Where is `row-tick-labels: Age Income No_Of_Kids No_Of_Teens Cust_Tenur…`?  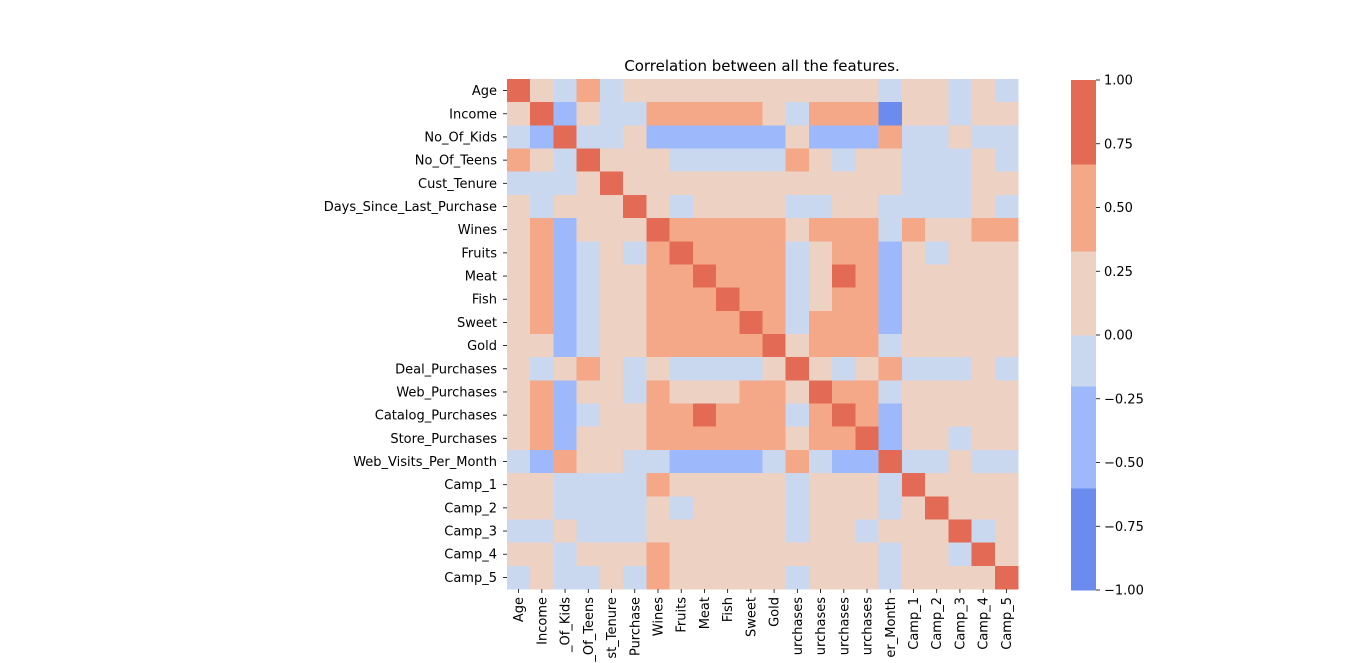
row-tick-labels: Age Income No_Of_Kids No_Of_Teens Cust_Tenur… is located at coordinates (415, 335).